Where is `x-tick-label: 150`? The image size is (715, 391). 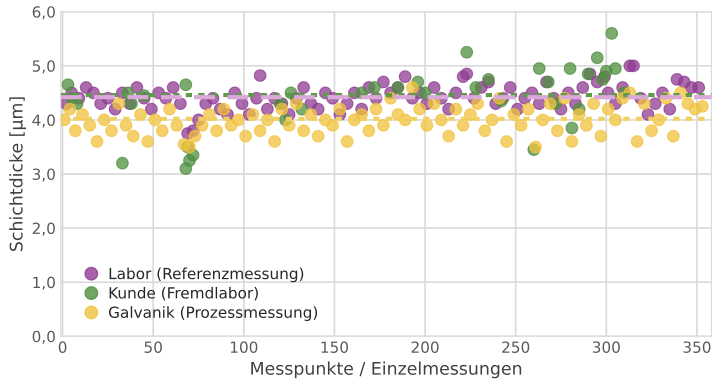 x-tick-label: 150 is located at coordinates (335, 347).